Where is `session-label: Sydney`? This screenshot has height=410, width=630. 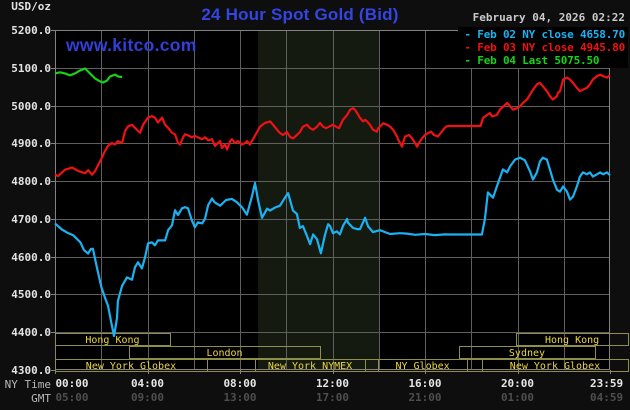 session-label: Sydney is located at coordinates (527, 353).